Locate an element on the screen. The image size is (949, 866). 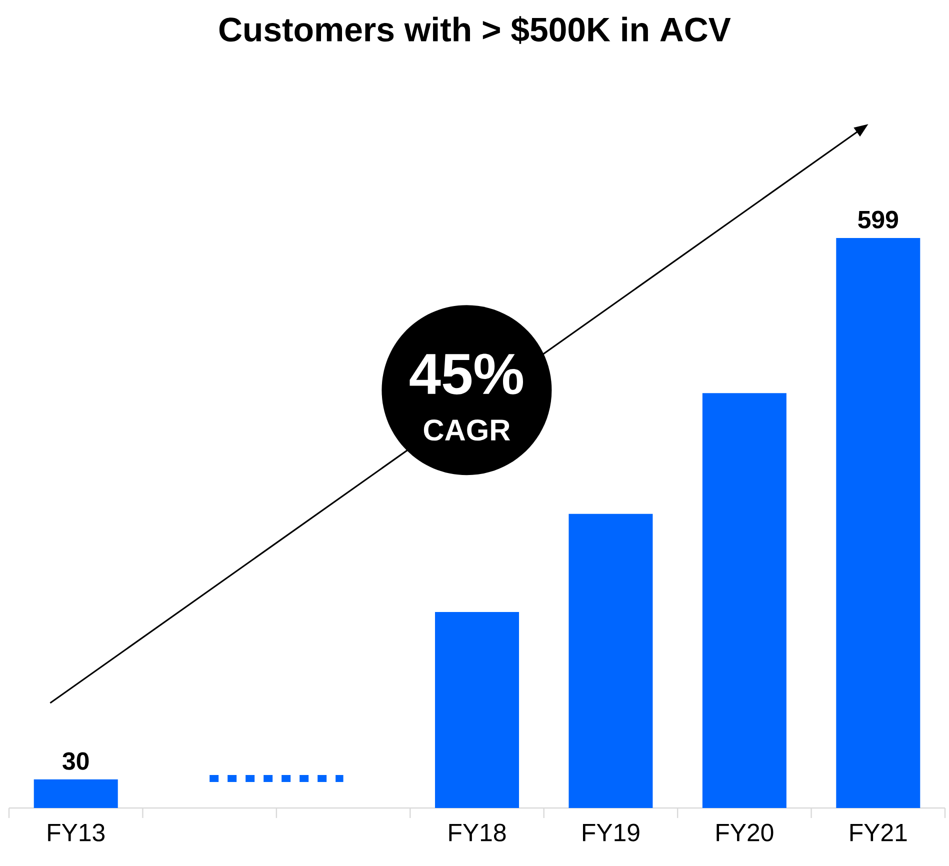
annotation: CAGR is located at coordinates (467, 430).